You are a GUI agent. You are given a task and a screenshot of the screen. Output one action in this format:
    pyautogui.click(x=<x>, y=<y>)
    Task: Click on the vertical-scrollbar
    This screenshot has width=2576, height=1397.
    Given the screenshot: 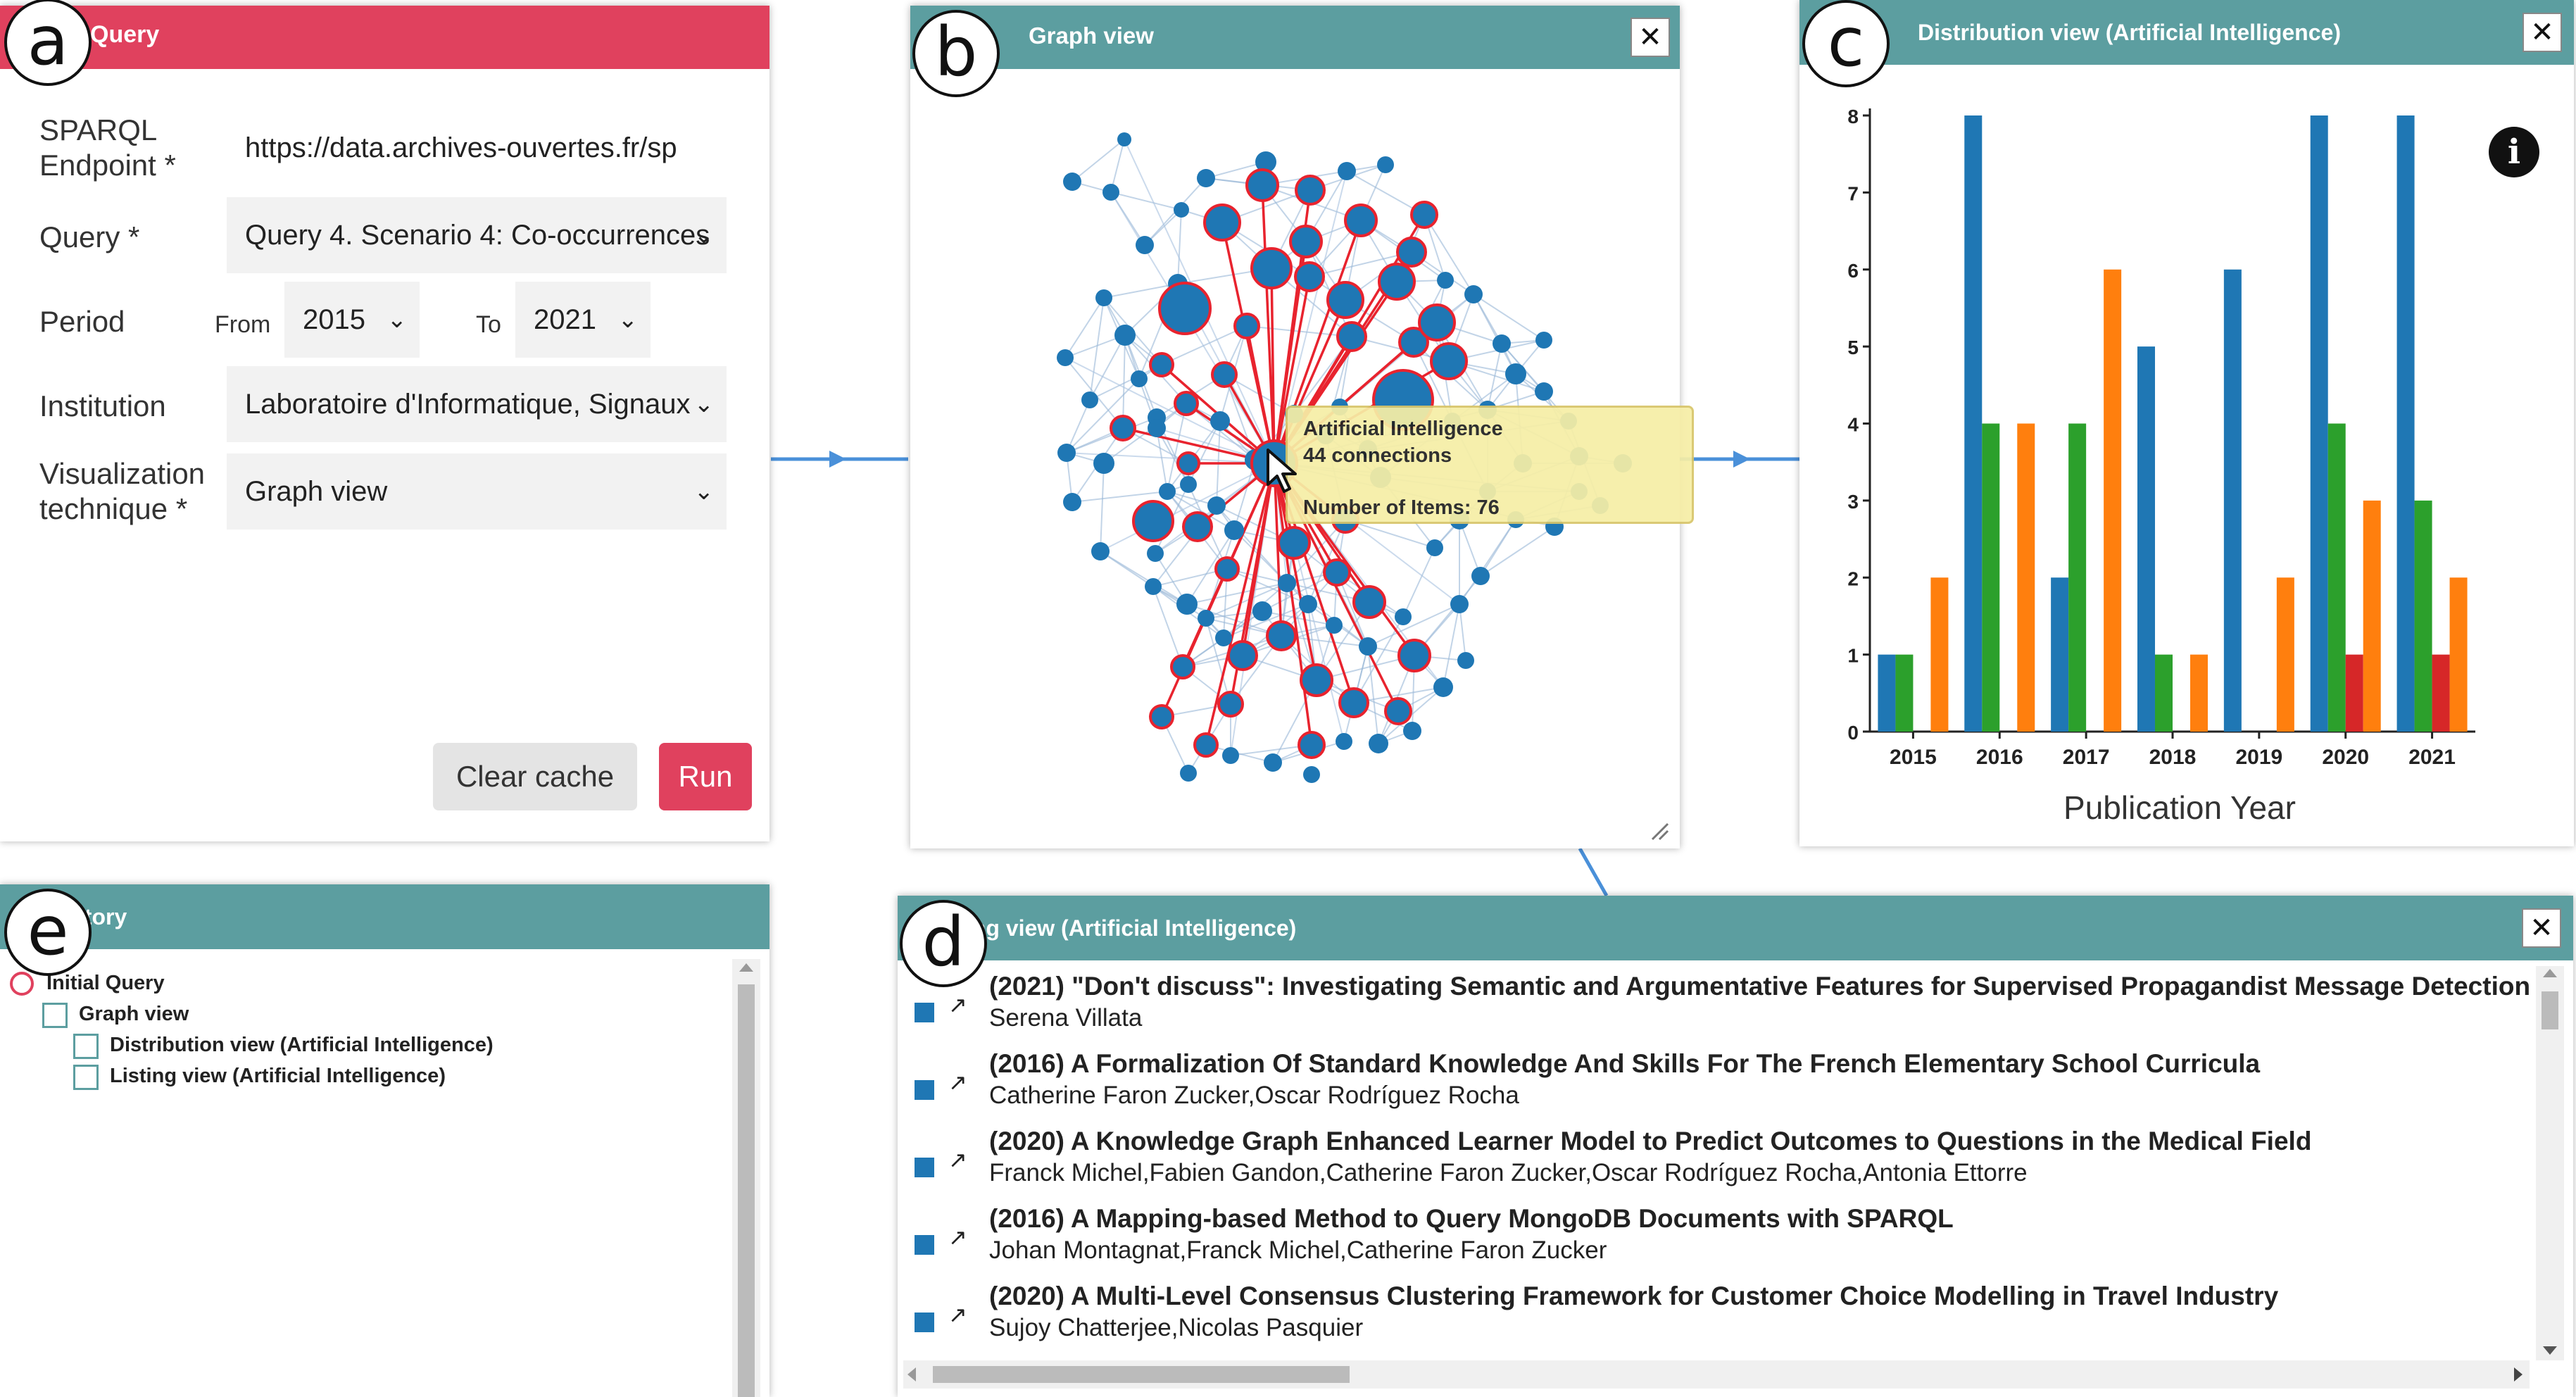 What is the action you would take?
    pyautogui.click(x=2550, y=1163)
    